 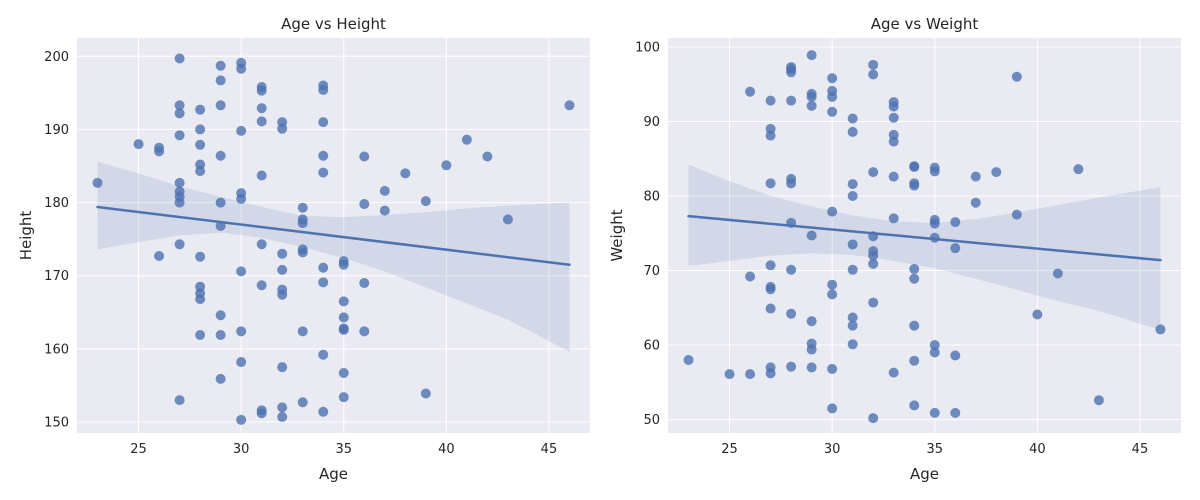 I want to click on y-axis-label: Height, so click(x=26, y=236).